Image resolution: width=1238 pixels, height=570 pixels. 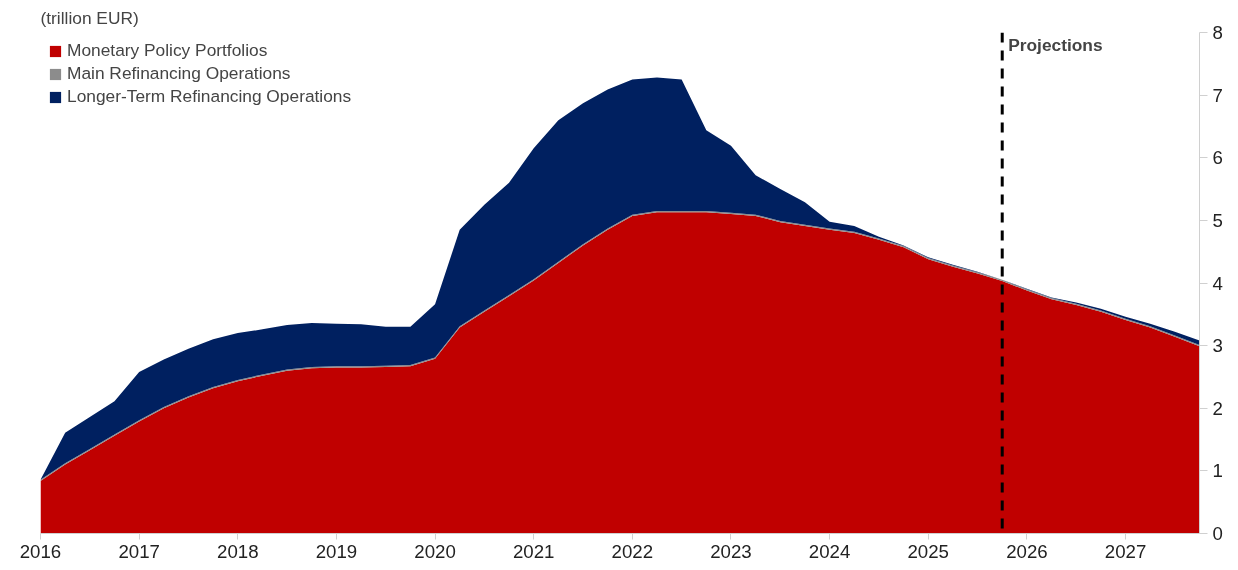 I want to click on x-tick-label: 2022, so click(x=632, y=551).